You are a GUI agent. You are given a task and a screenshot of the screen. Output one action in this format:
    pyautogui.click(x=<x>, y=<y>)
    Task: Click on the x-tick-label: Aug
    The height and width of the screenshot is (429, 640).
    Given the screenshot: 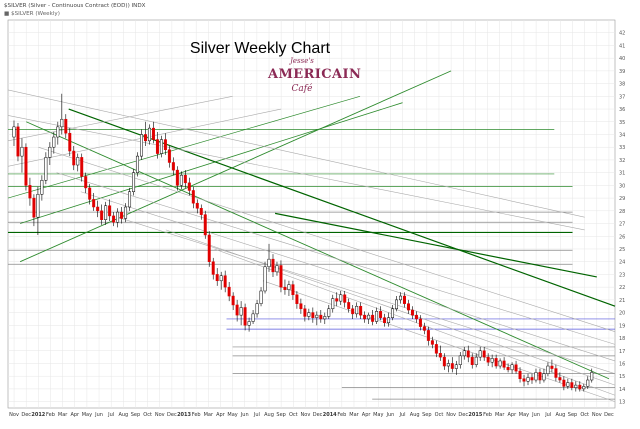 What is the action you would take?
    pyautogui.click(x=123, y=415)
    